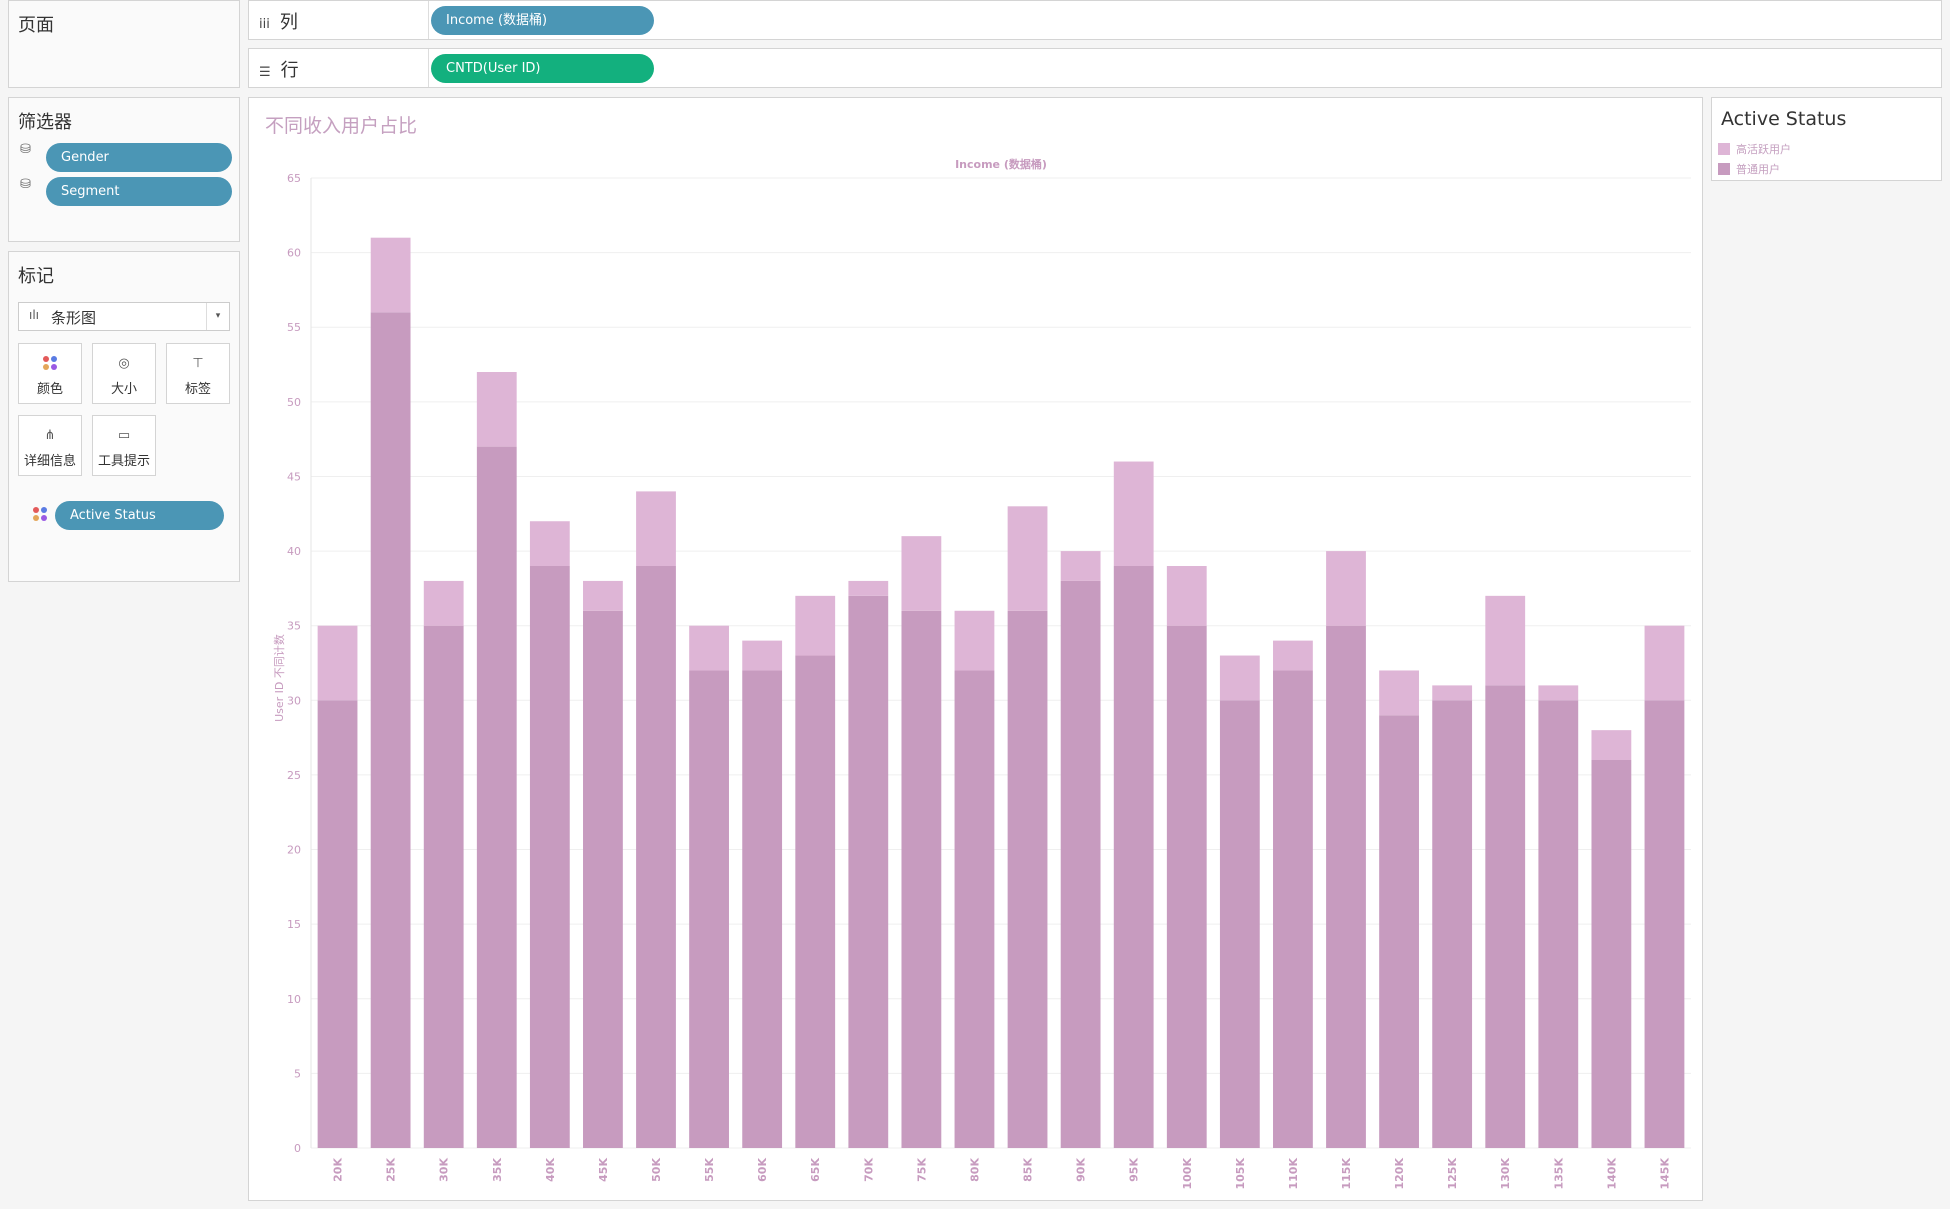 Image resolution: width=1950 pixels, height=1209 pixels. I want to click on legend-item-label: 高活跃用户, so click(1763, 149).